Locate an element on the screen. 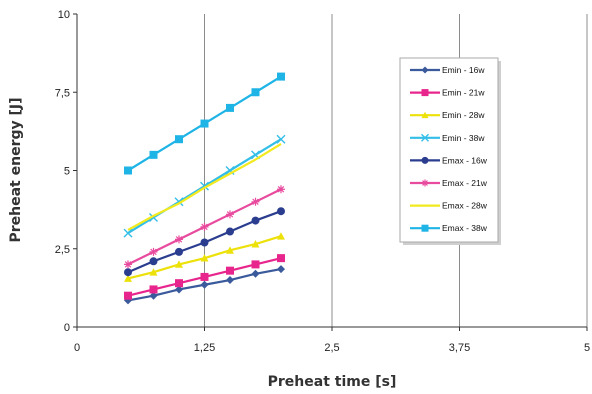 The width and height of the screenshot is (592, 394). x-tick-label: 3,75 is located at coordinates (459, 348).